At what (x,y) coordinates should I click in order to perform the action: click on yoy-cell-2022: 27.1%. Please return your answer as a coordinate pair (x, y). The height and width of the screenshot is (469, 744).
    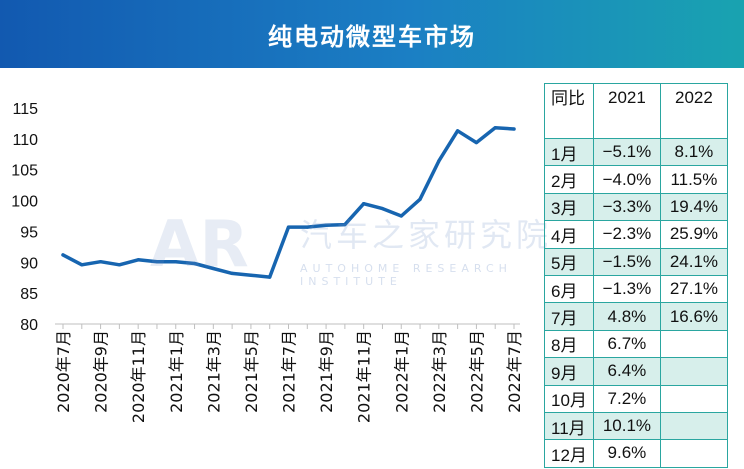
    Looking at the image, I should click on (693, 289).